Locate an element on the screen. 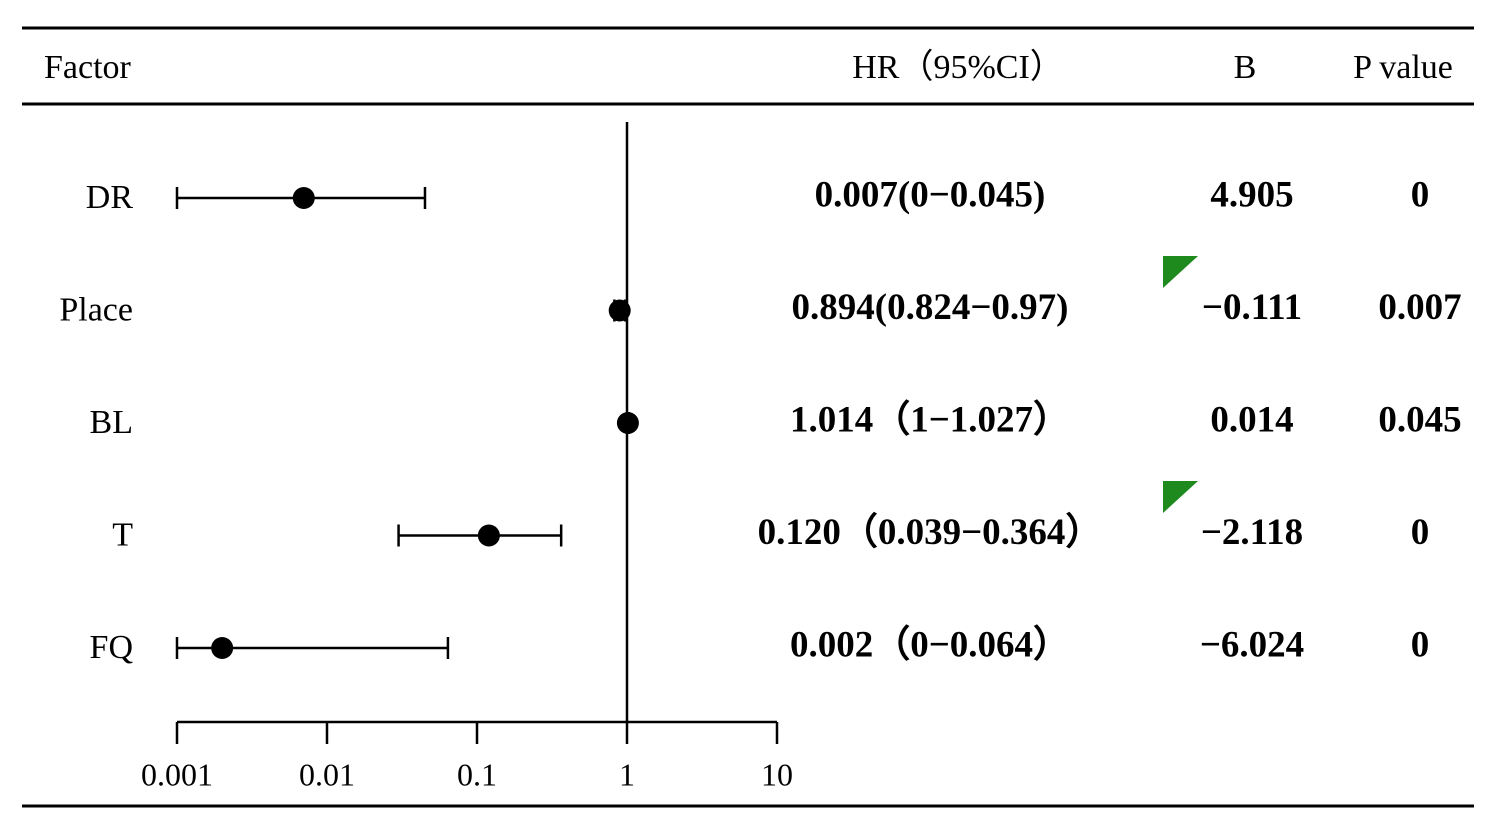 Image resolution: width=1499 pixels, height=826 pixels. p-value: 0.007 is located at coordinates (1419, 307).